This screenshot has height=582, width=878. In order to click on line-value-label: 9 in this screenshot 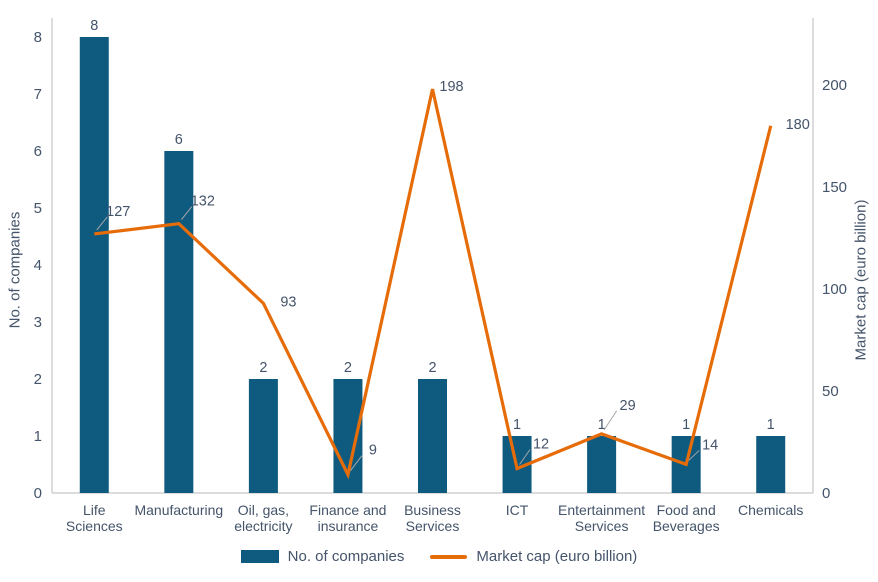, I will do `click(373, 451)`.